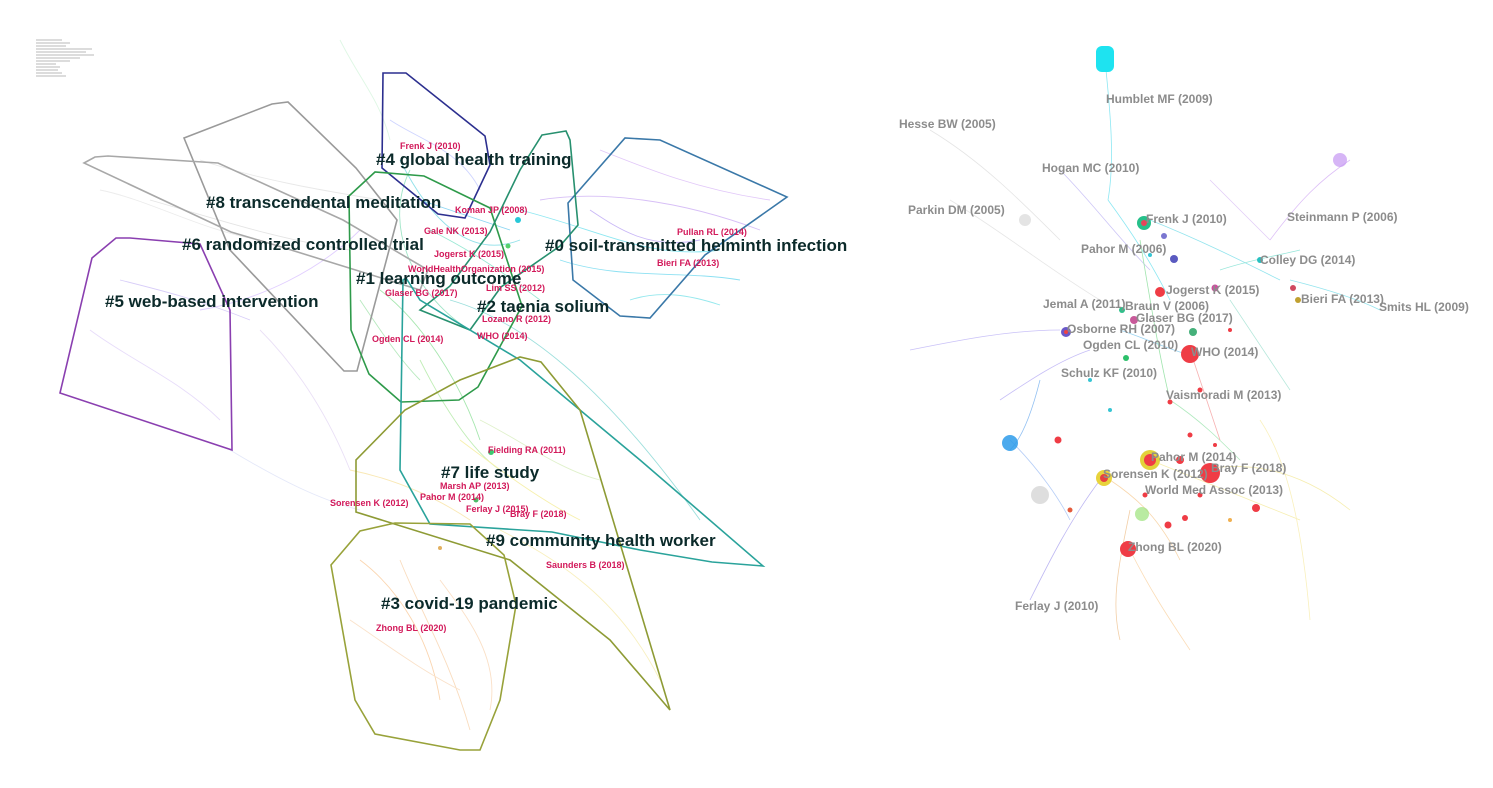 The width and height of the screenshot is (1493, 788). What do you see at coordinates (516, 319) in the screenshot?
I see `ref-label: Lozano R (2012)` at bounding box center [516, 319].